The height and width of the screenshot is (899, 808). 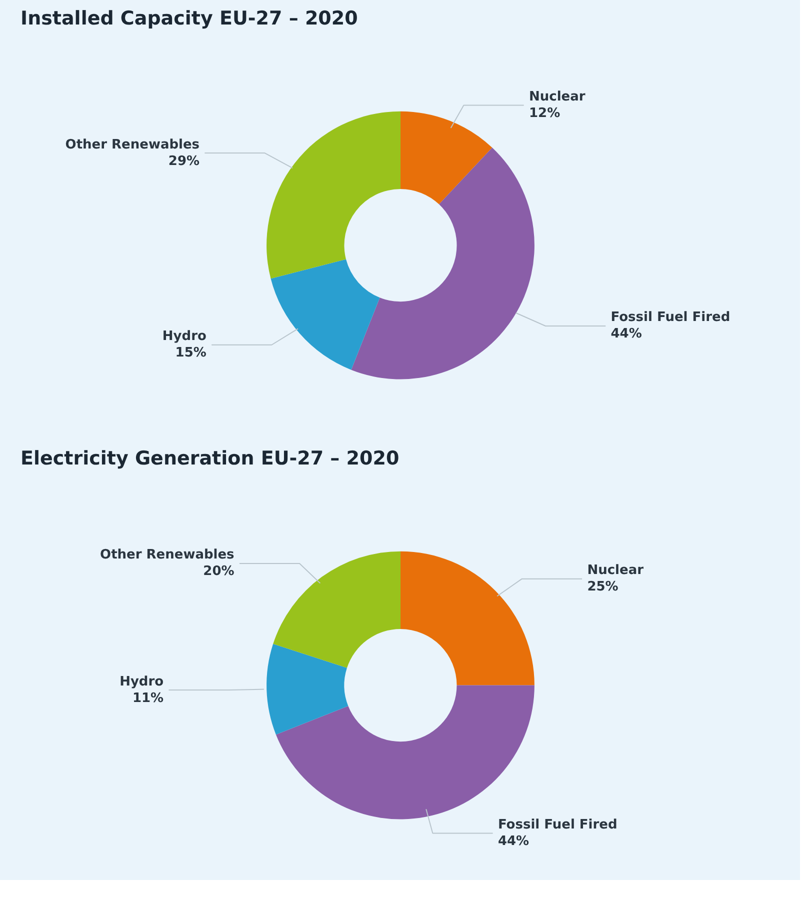 What do you see at coordinates (218, 572) in the screenshot?
I see `data-label: 20%` at bounding box center [218, 572].